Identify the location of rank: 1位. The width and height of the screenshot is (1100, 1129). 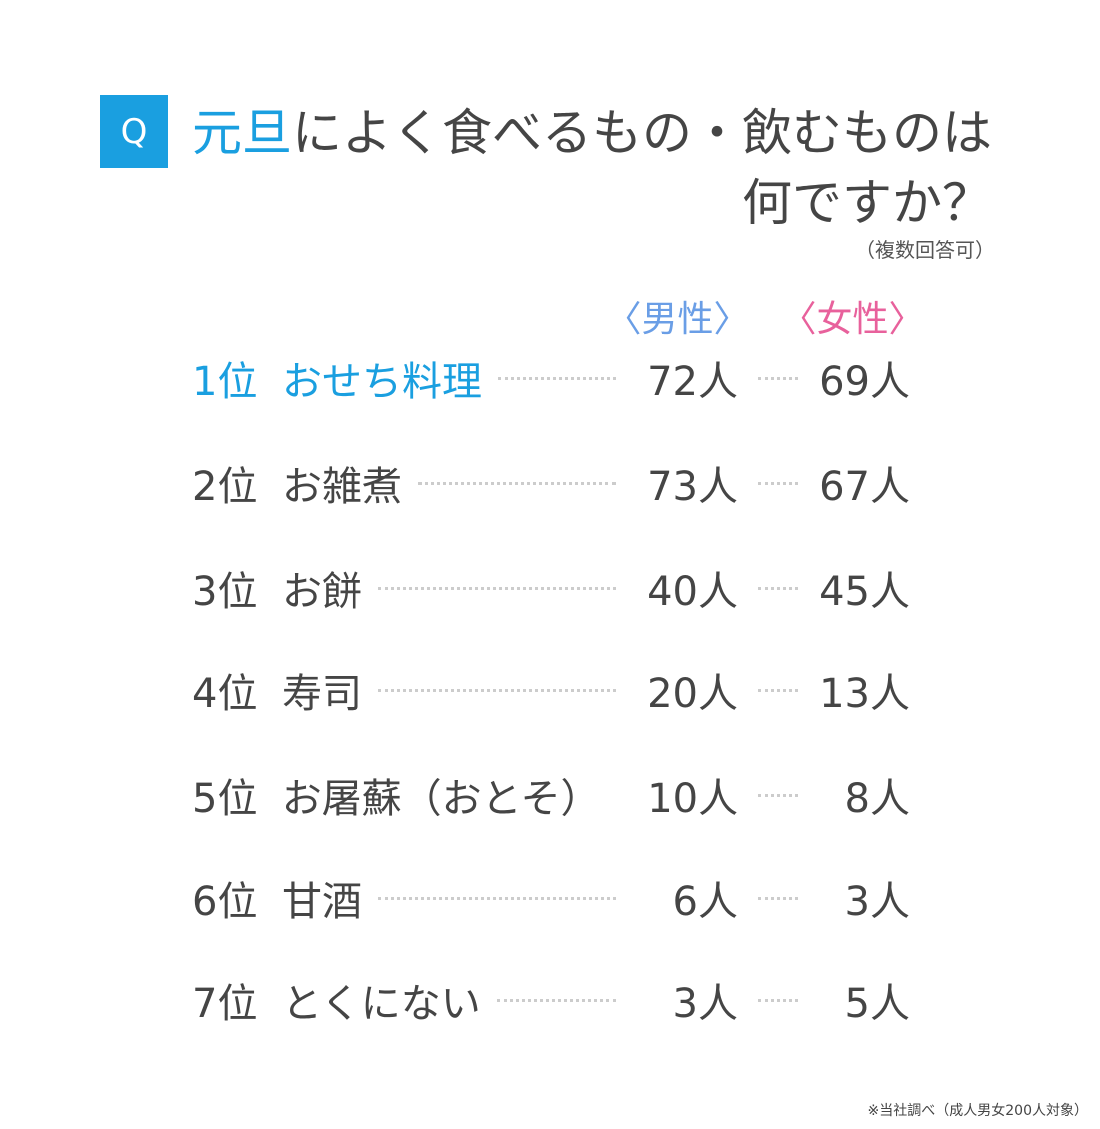
(225, 382).